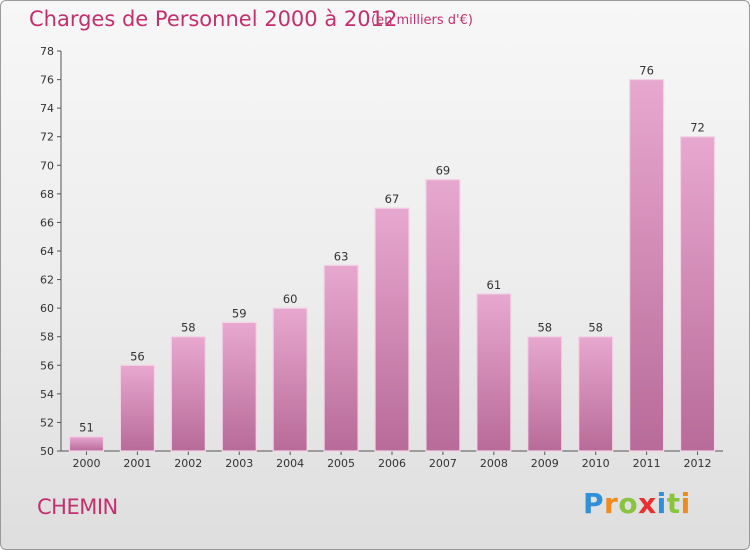 This screenshot has height=550, width=750. What do you see at coordinates (137, 408) in the screenshot?
I see `bar-2001` at bounding box center [137, 408].